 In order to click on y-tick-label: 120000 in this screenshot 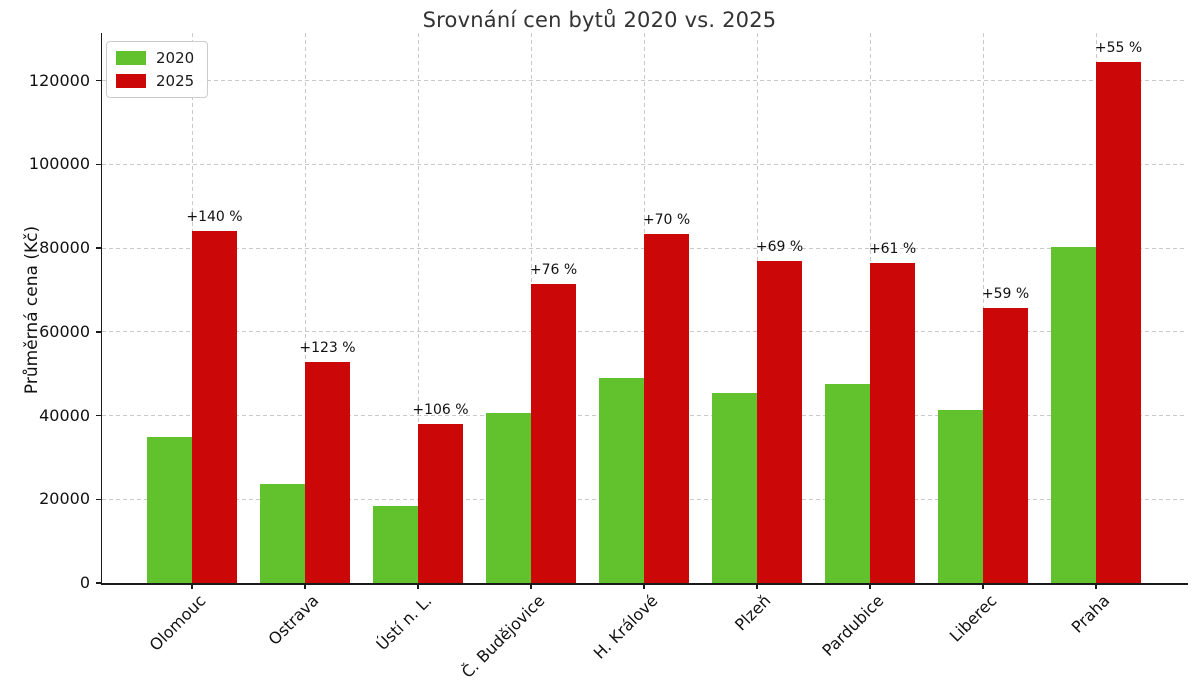, I will do `click(59, 80)`.